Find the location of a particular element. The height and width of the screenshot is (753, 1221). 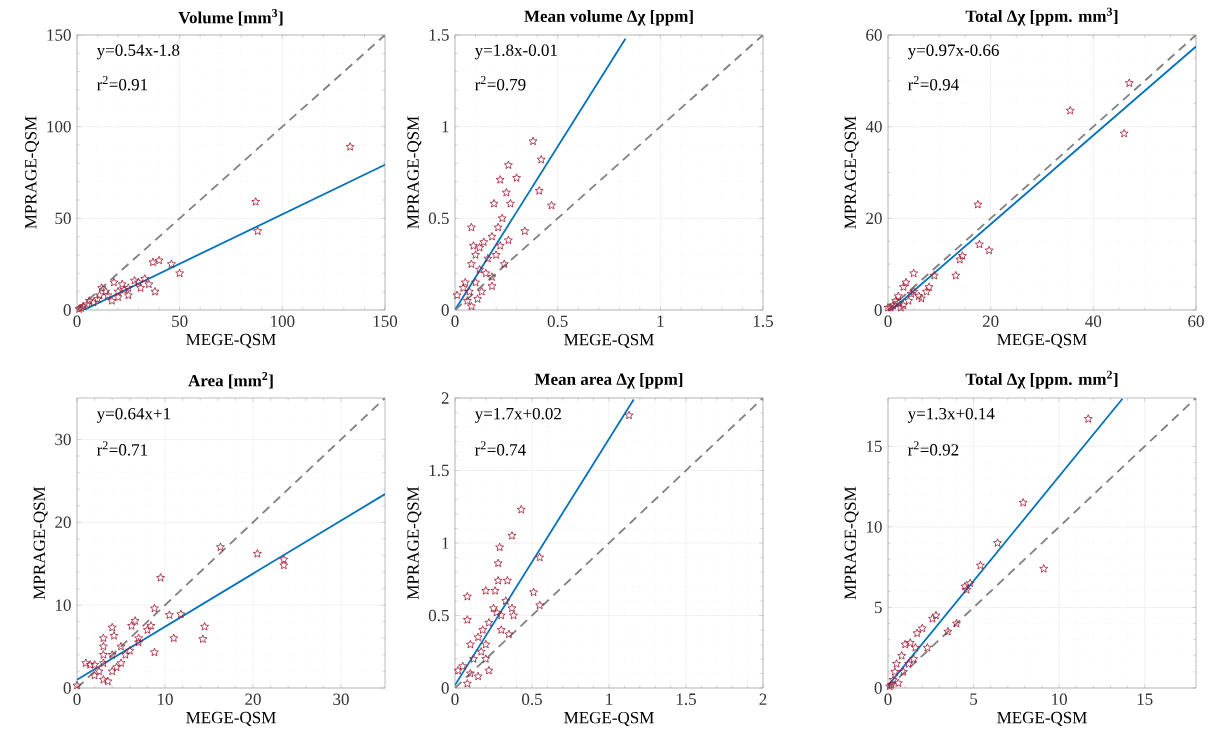

x-tick-label: 1 is located at coordinates (609, 699).